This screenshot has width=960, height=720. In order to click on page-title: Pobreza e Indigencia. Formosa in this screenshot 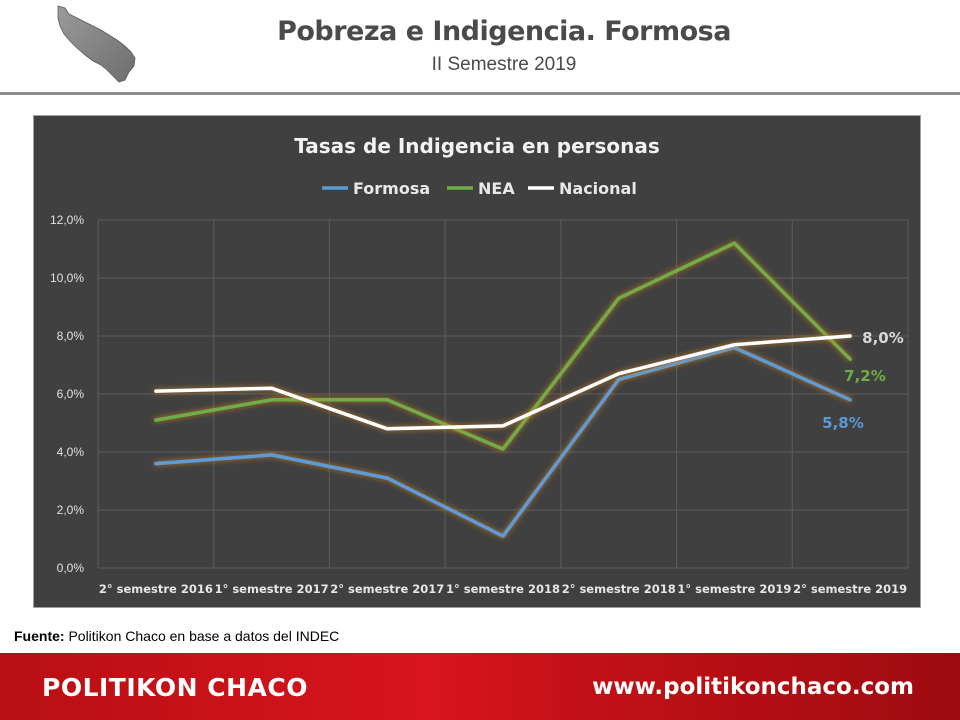, I will do `click(504, 31)`.